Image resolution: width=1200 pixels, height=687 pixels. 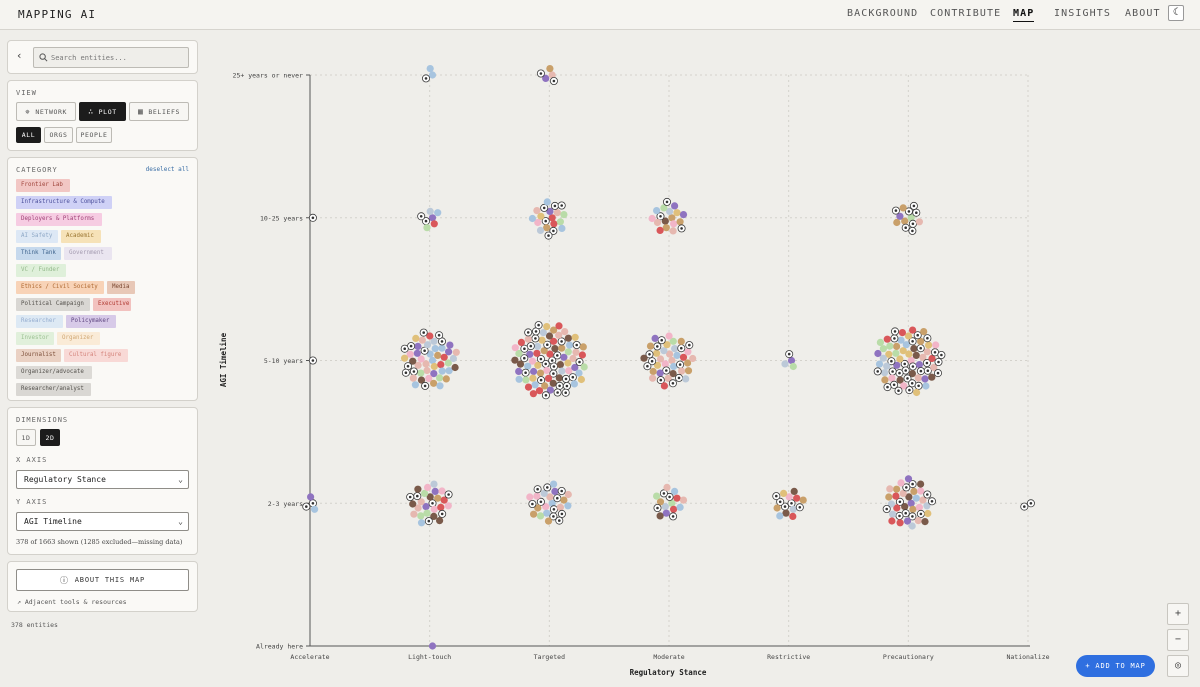 I want to click on cluster-precautionary-10-25-years, so click(x=907, y=218).